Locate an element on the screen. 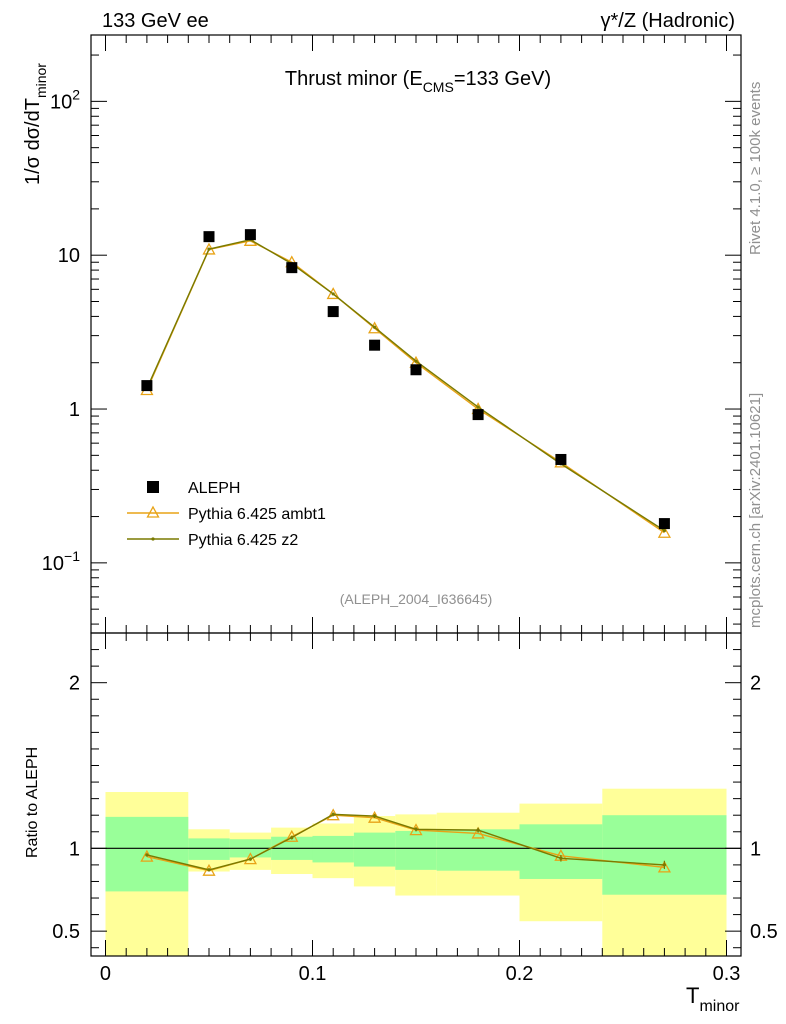 The image size is (786, 1024). x-tick-label: 0.1 is located at coordinates (313, 974).